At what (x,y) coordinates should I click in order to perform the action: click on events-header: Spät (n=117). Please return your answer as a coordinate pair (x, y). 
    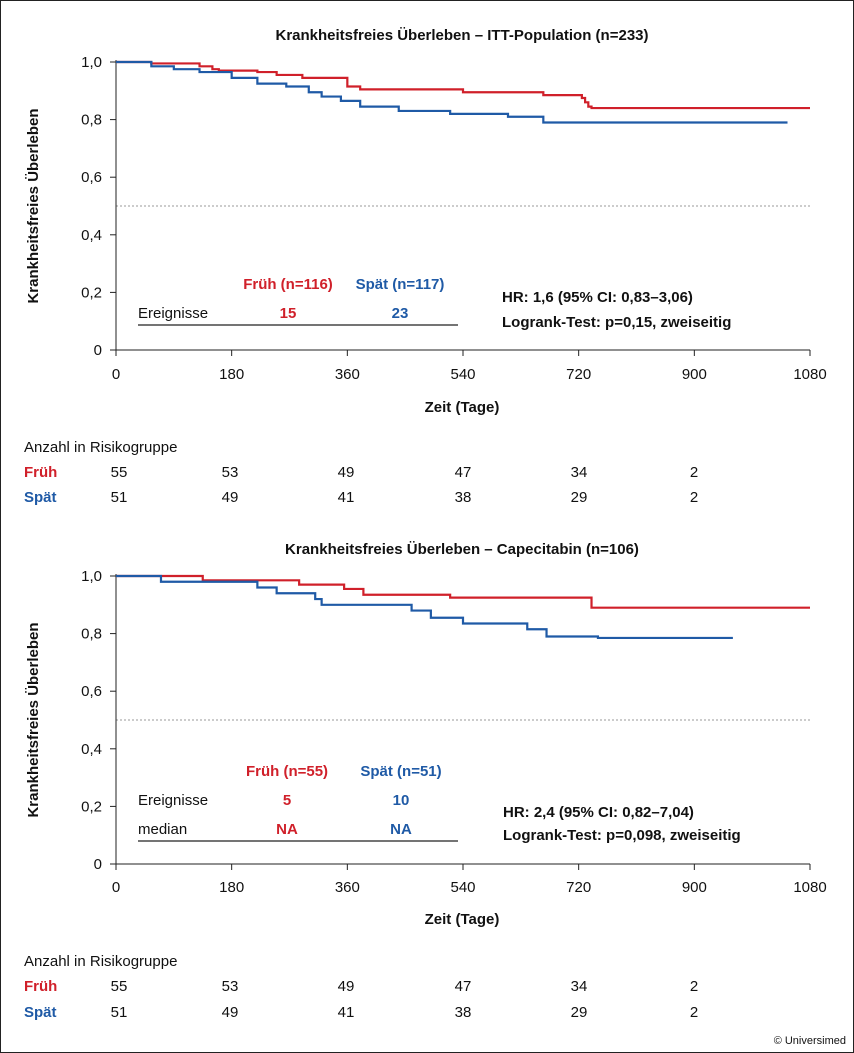
    Looking at the image, I should click on (400, 284).